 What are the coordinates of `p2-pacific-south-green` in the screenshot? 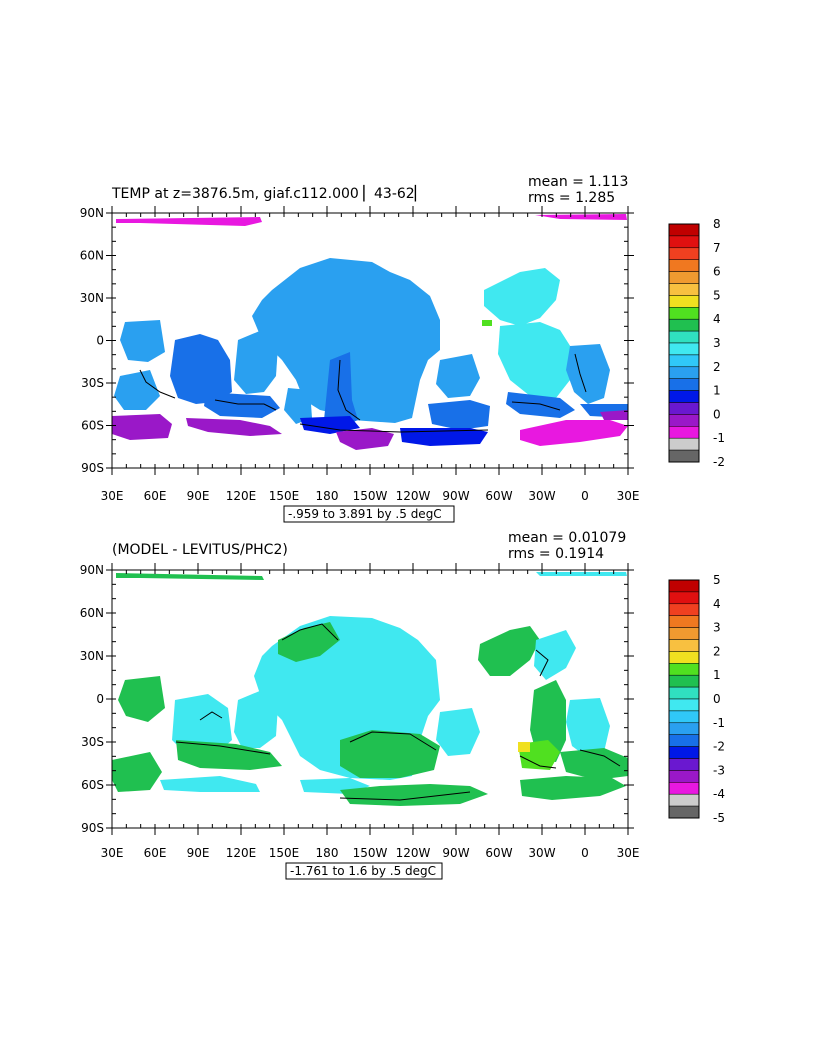 It's located at (390, 754).